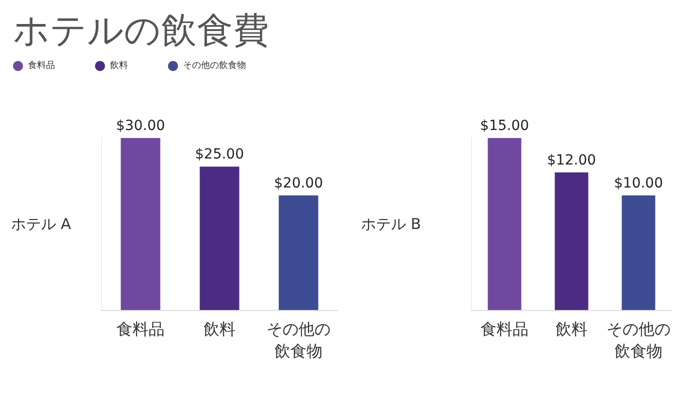 The image size is (700, 408). Describe the element at coordinates (214, 65) in the screenshot. I see `legend-label: その他の飲食物` at that location.